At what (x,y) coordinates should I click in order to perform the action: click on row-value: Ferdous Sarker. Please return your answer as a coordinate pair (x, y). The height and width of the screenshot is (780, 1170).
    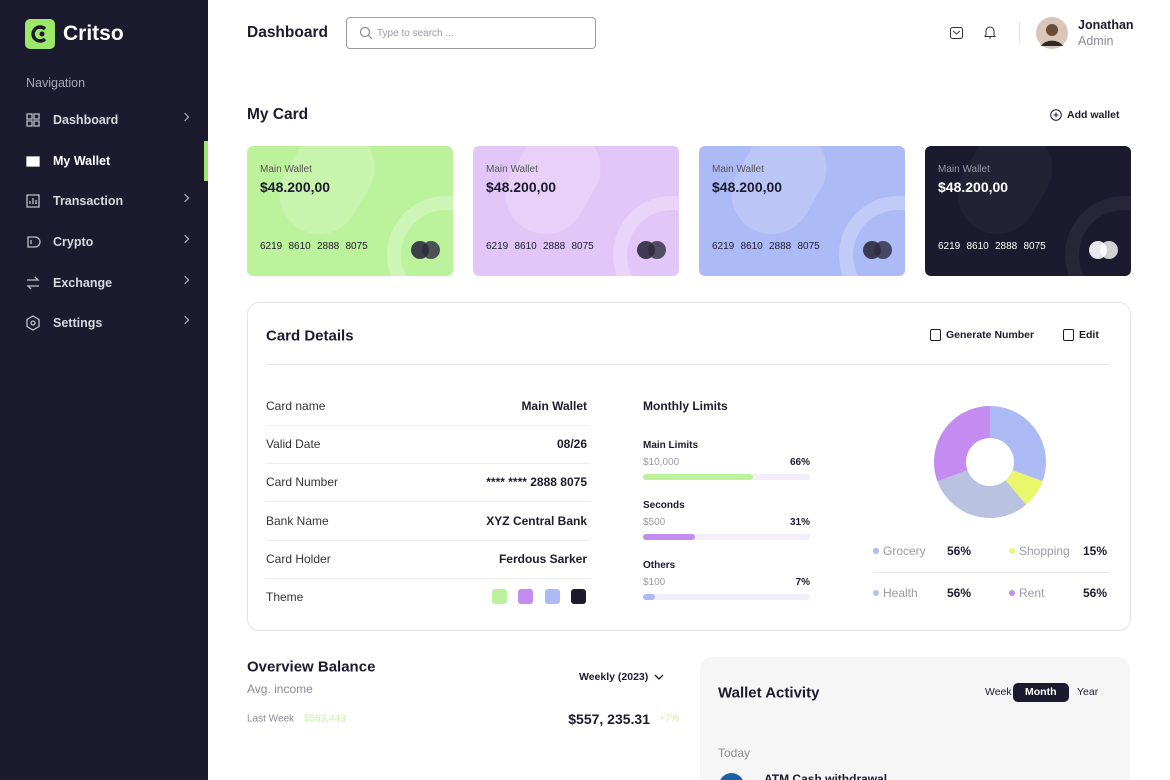
    Looking at the image, I should click on (542, 558).